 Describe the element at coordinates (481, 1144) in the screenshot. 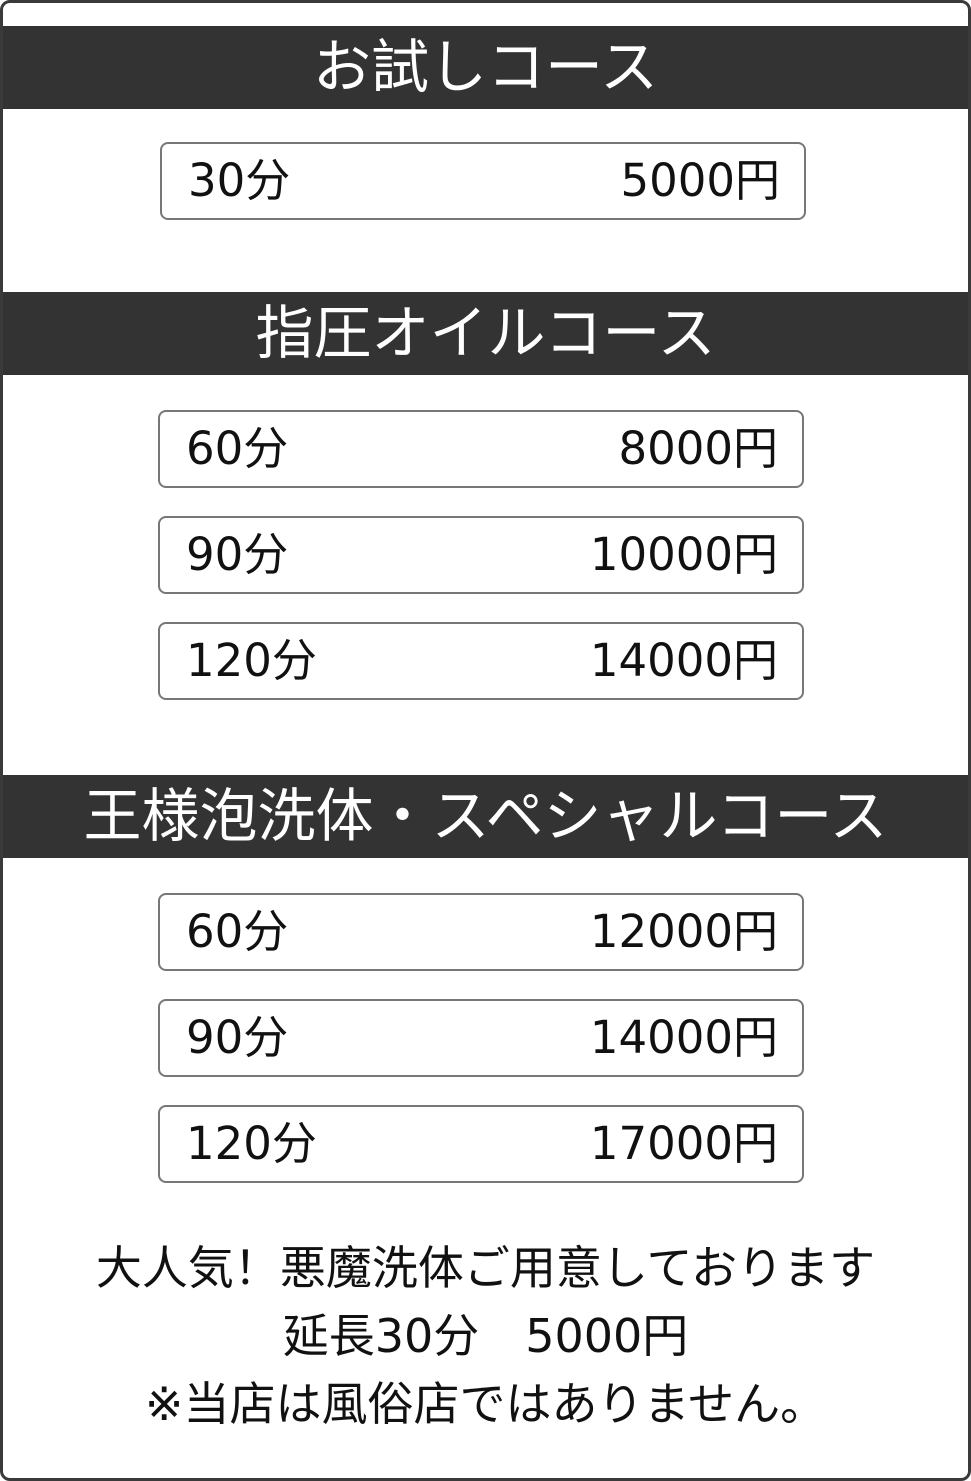

I see `price-row: 120分 17000円` at that location.